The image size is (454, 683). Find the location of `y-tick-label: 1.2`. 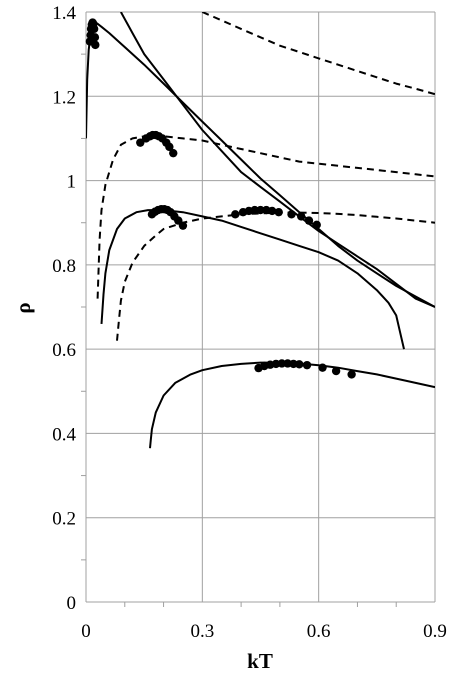

y-tick-label: 1.2 is located at coordinates (64, 97).